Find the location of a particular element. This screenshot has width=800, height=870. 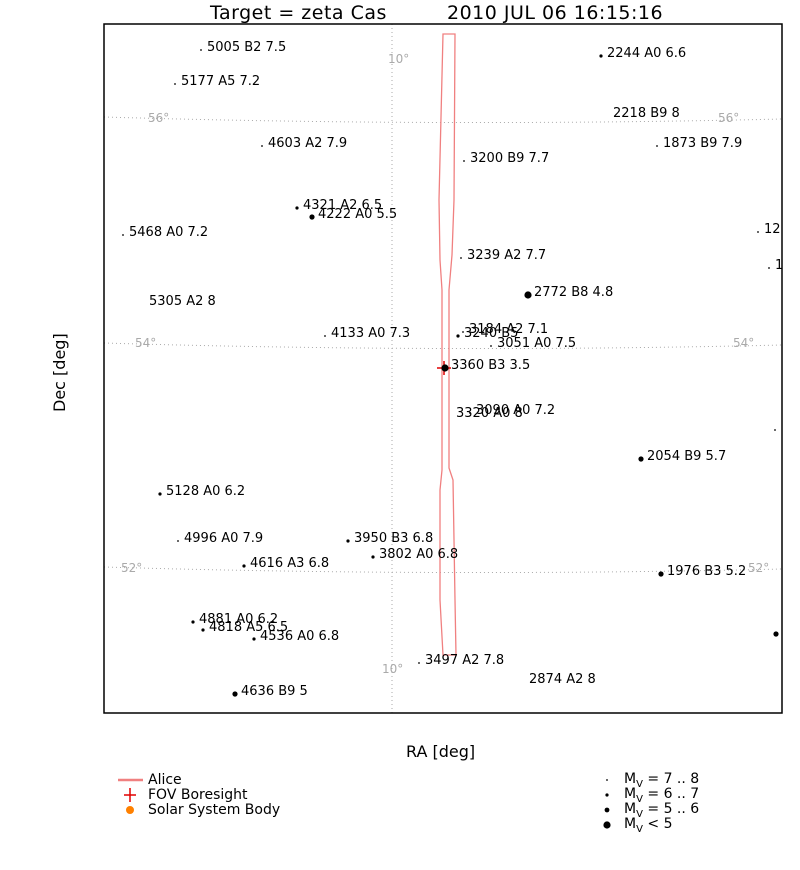

star-17: 3240 B5 is located at coordinates (487, 333).